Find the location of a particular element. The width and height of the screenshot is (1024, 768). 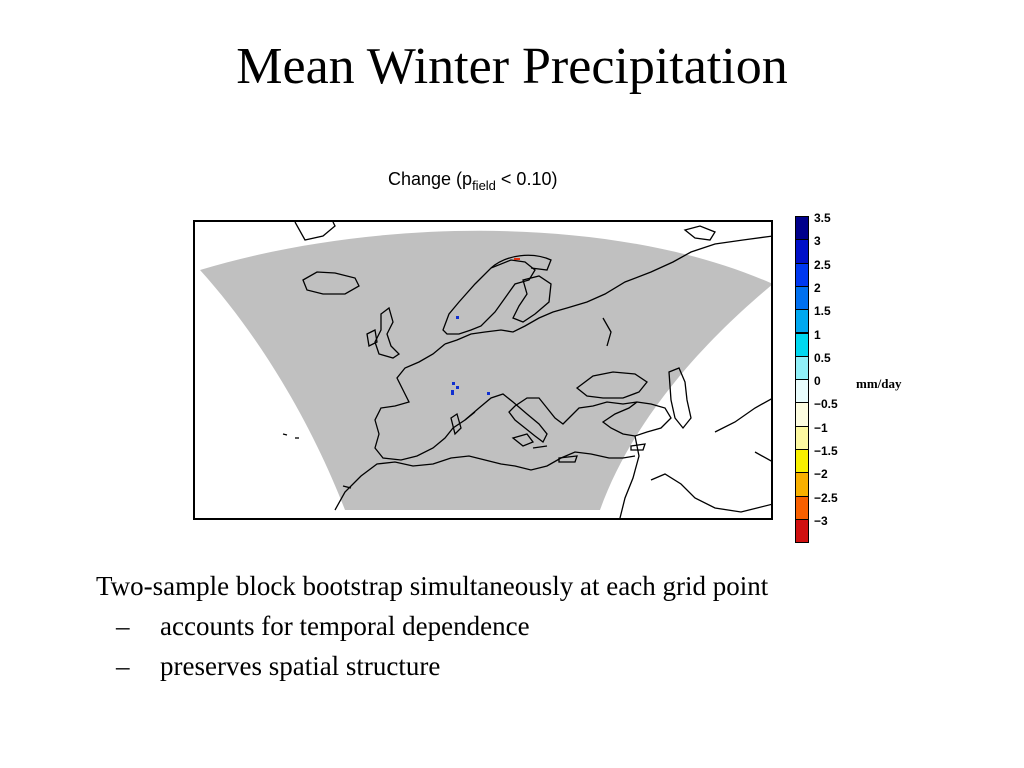

map-title-subscript: field is located at coordinates (484, 185).